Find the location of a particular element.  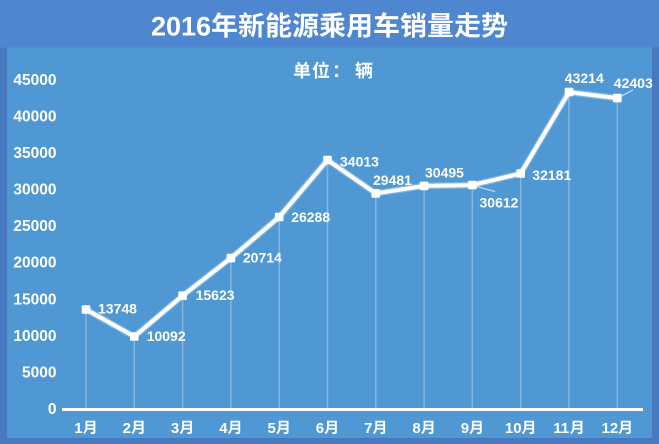

svg-text: 1 is located at coordinates (78, 428).